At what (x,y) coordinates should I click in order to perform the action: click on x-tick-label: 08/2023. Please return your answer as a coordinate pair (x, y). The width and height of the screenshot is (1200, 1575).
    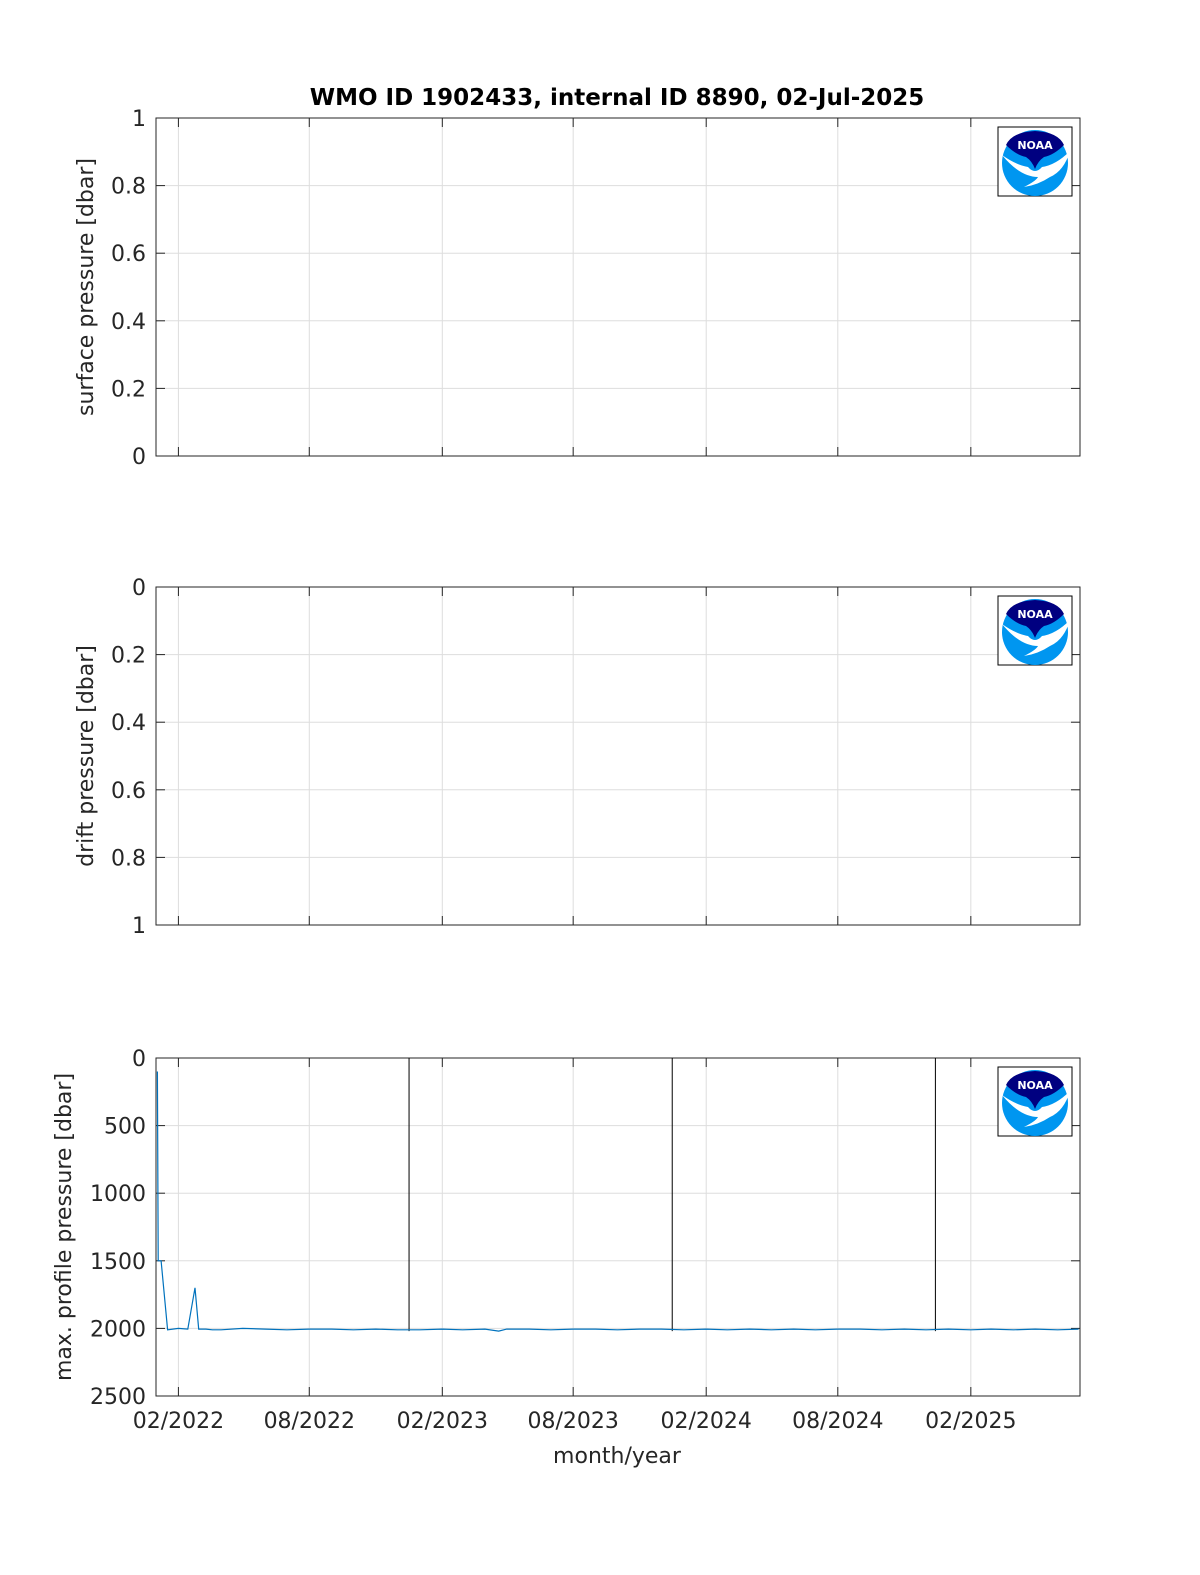
    Looking at the image, I should click on (572, 1421).